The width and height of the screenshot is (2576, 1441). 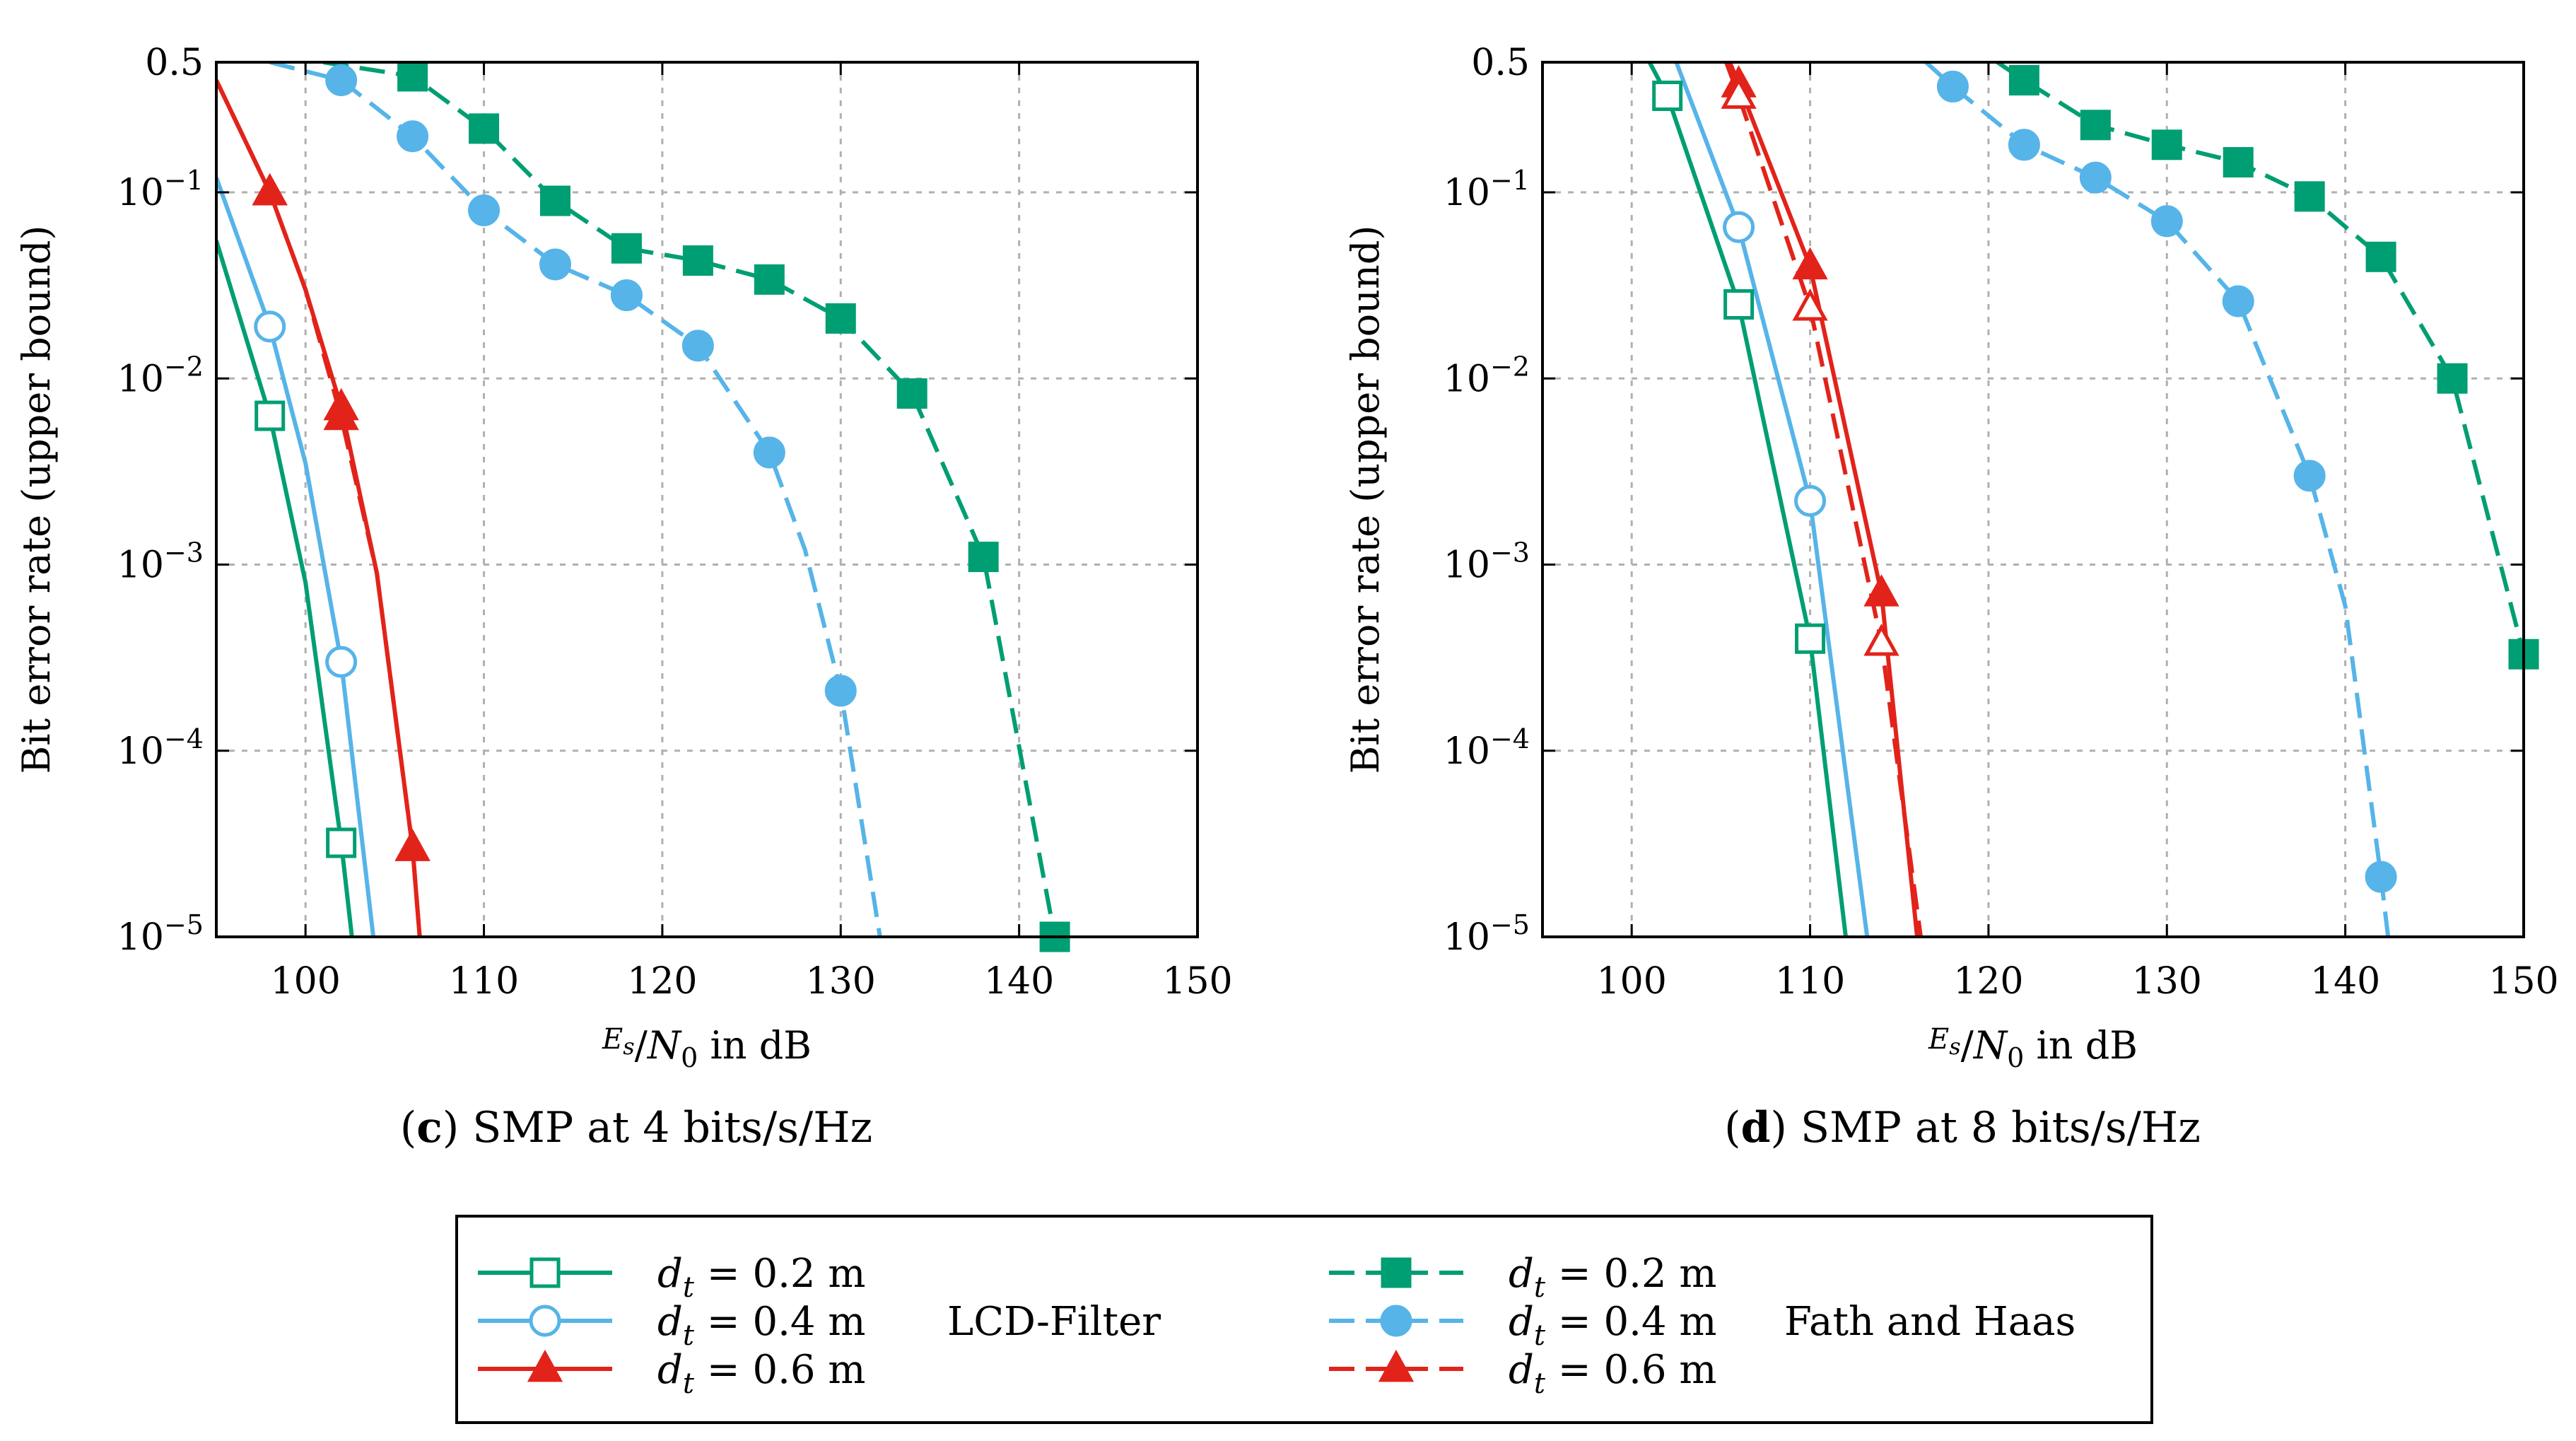 I want to click on legend-entry-3: dt = 0.6 m, so click(x=671, y=1373).